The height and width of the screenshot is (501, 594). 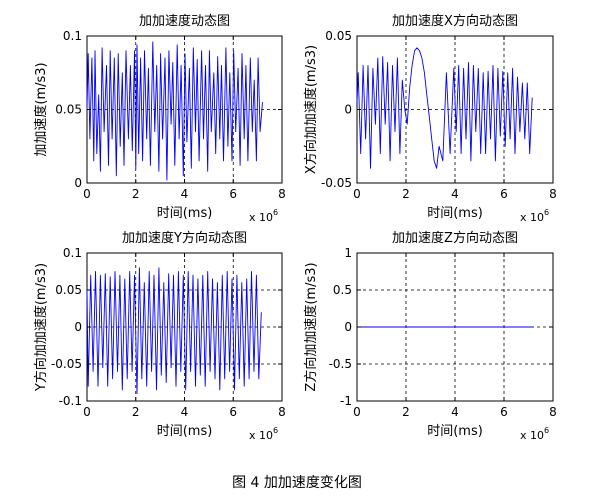 I want to click on y-tick-label: -0.1, so click(x=70, y=401).